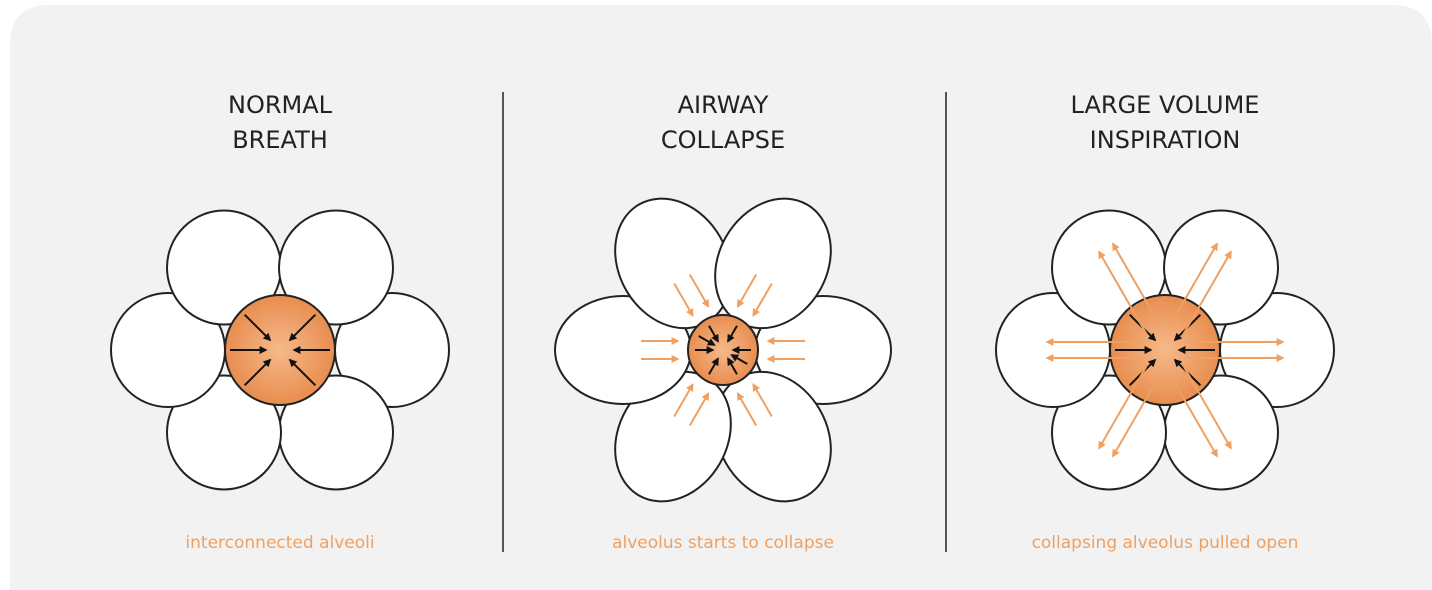  I want to click on panel-title: BREATH, so click(280, 140).